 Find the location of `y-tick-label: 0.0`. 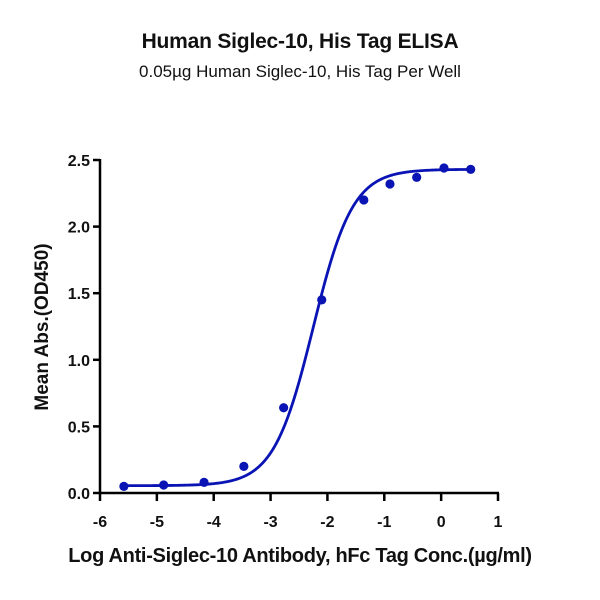

y-tick-label: 0.0 is located at coordinates (79, 494).